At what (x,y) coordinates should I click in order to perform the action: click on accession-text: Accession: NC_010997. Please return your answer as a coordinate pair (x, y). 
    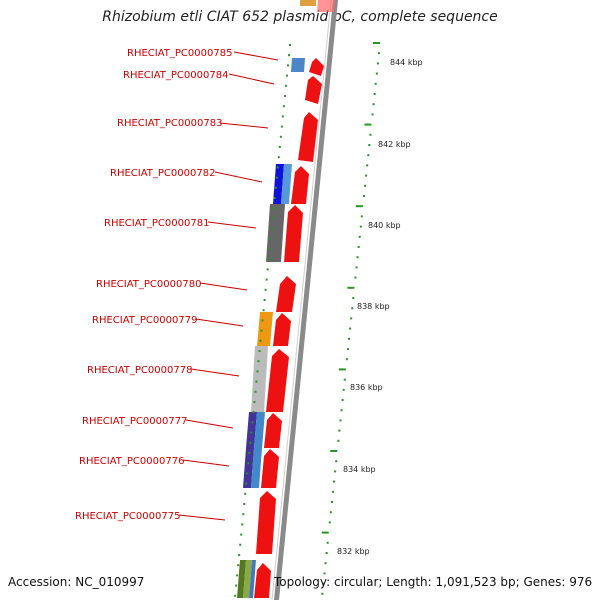
    Looking at the image, I should click on (76, 582).